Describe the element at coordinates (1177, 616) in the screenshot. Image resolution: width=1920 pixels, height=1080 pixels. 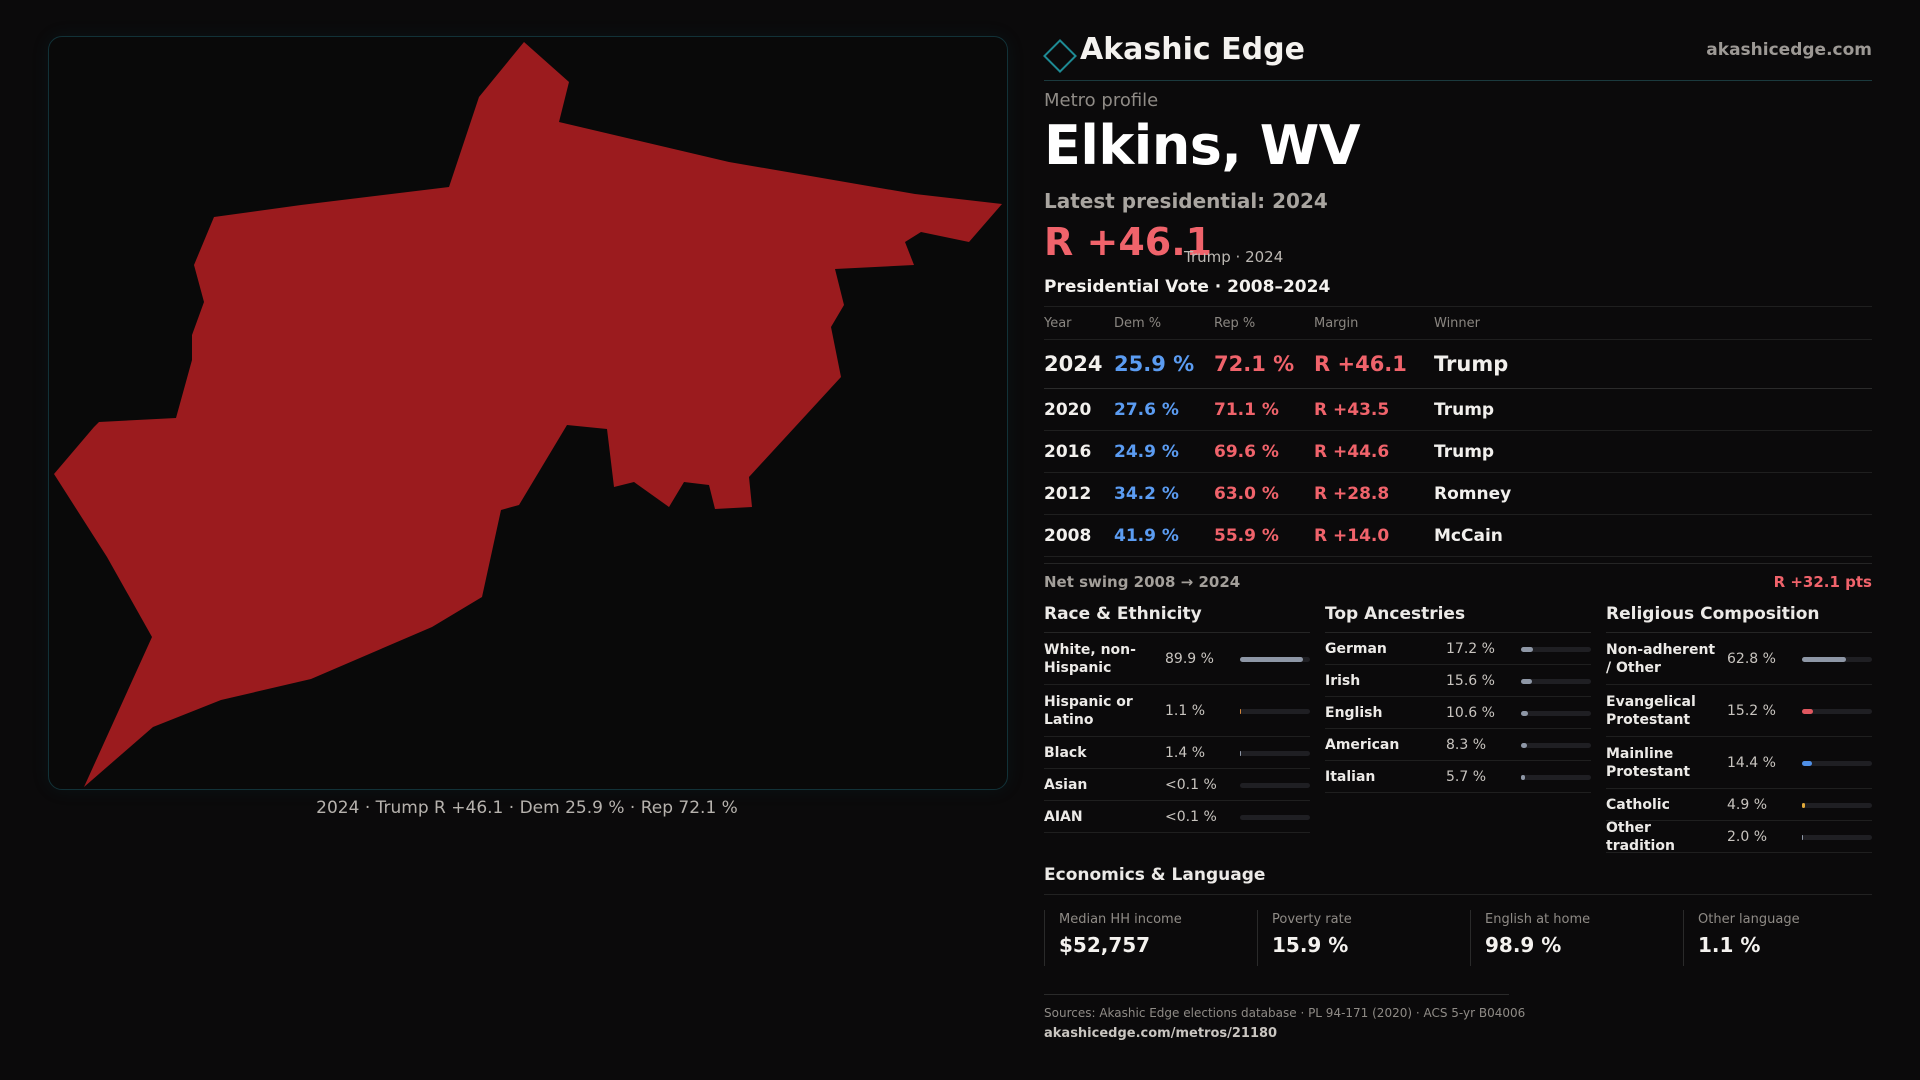
I see `race-ethnicity-title: Race & Ethnicity` at that location.